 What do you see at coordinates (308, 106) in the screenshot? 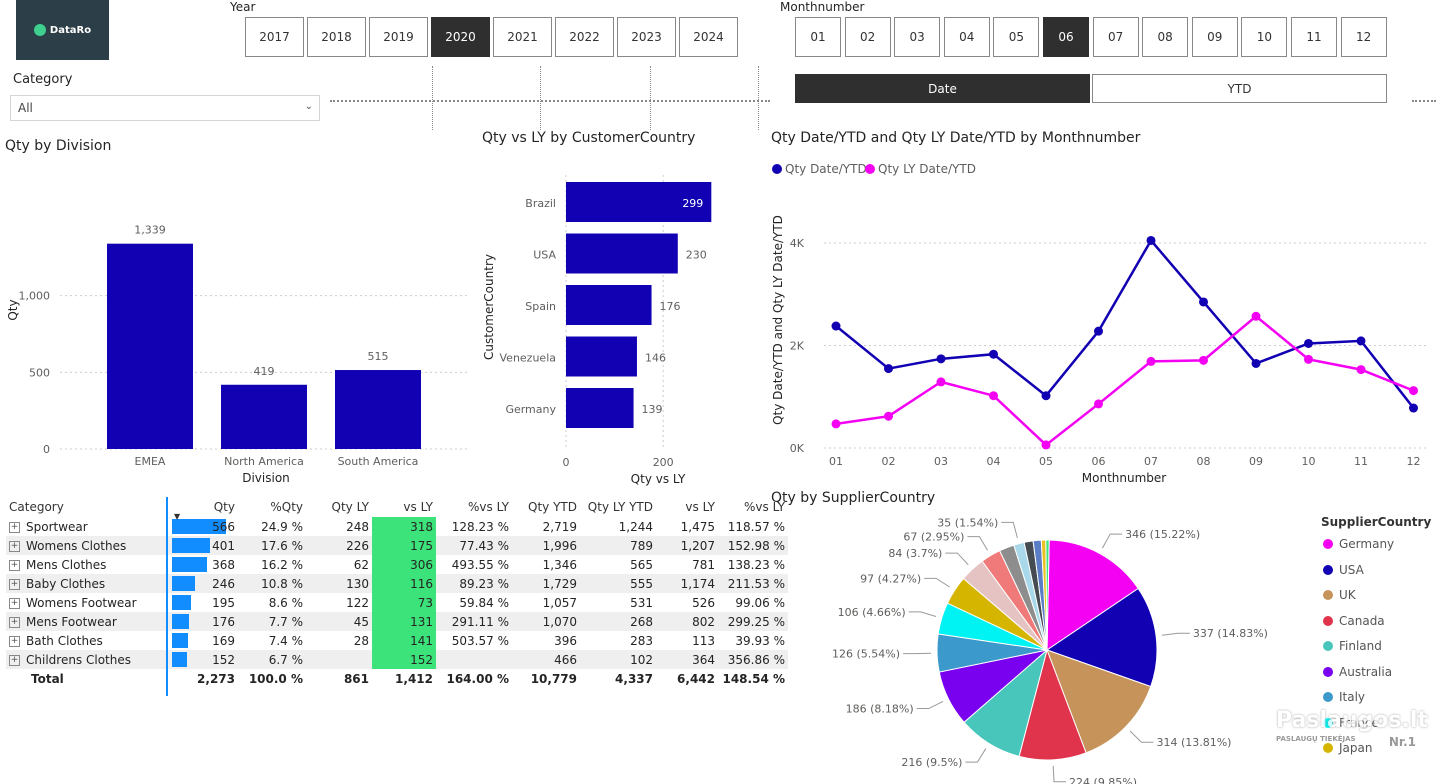
I see `chevron-down-icon: ⌄` at bounding box center [308, 106].